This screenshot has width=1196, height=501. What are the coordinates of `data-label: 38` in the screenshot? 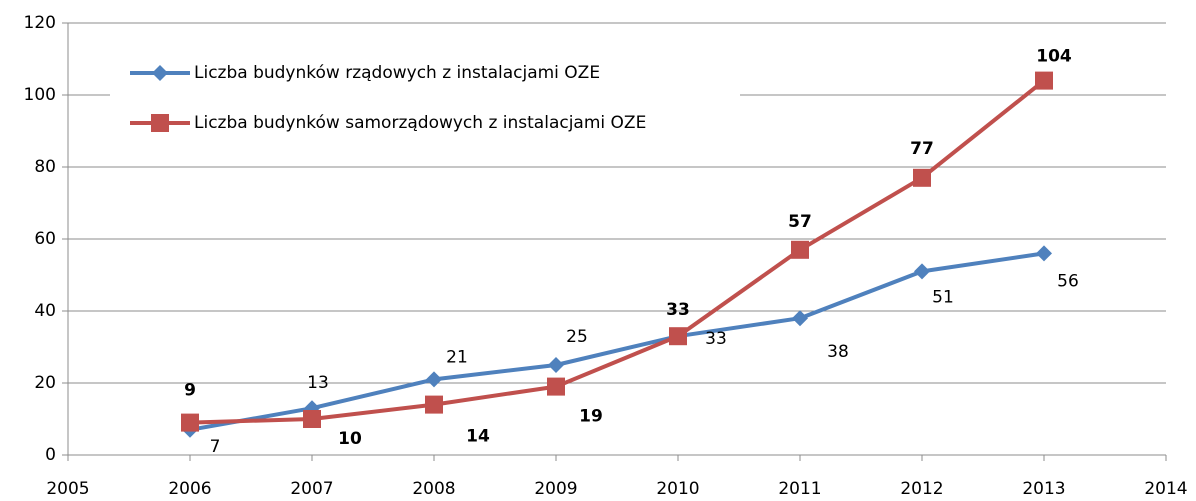 It's located at (838, 352).